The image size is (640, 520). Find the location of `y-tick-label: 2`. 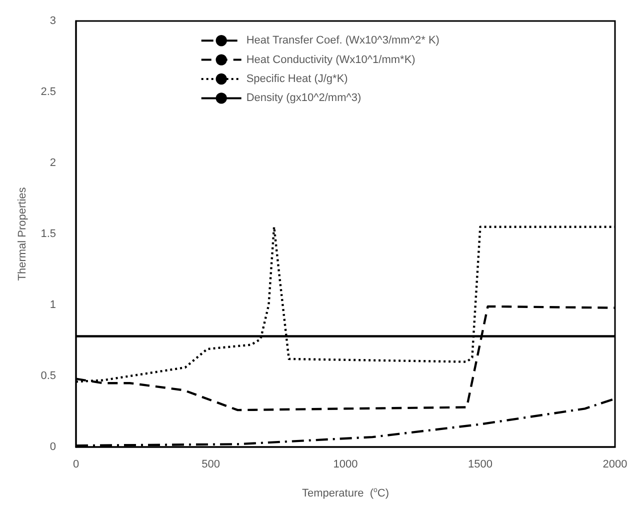

y-tick-label: 2 is located at coordinates (53, 163).